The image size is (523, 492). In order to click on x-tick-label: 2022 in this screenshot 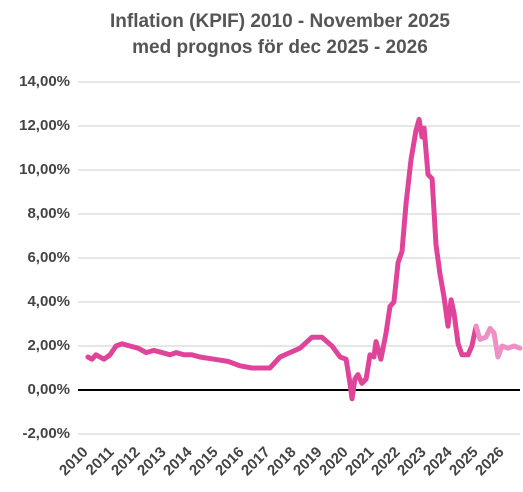, I will do `click(386, 462)`.